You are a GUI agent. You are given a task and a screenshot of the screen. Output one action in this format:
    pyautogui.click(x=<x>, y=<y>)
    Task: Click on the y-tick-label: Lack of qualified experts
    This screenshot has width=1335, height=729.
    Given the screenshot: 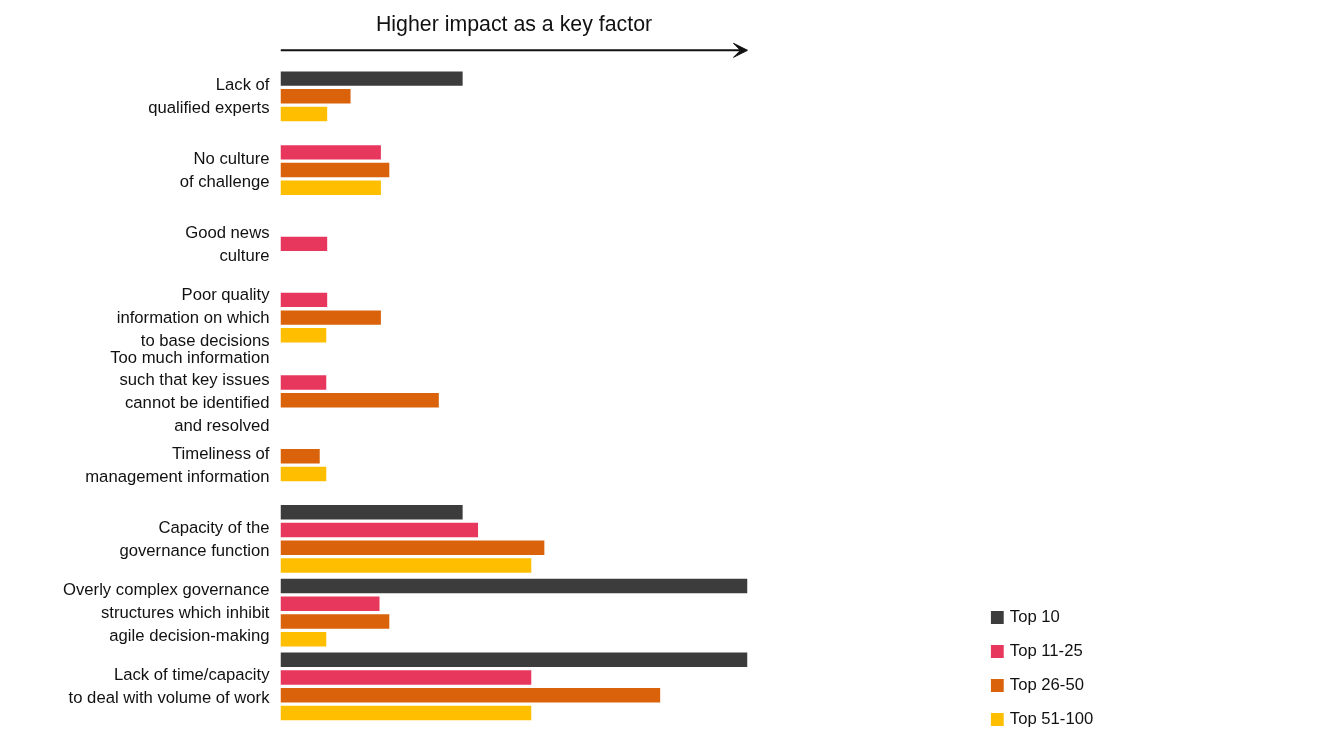 What is the action you would take?
    pyautogui.click(x=209, y=96)
    